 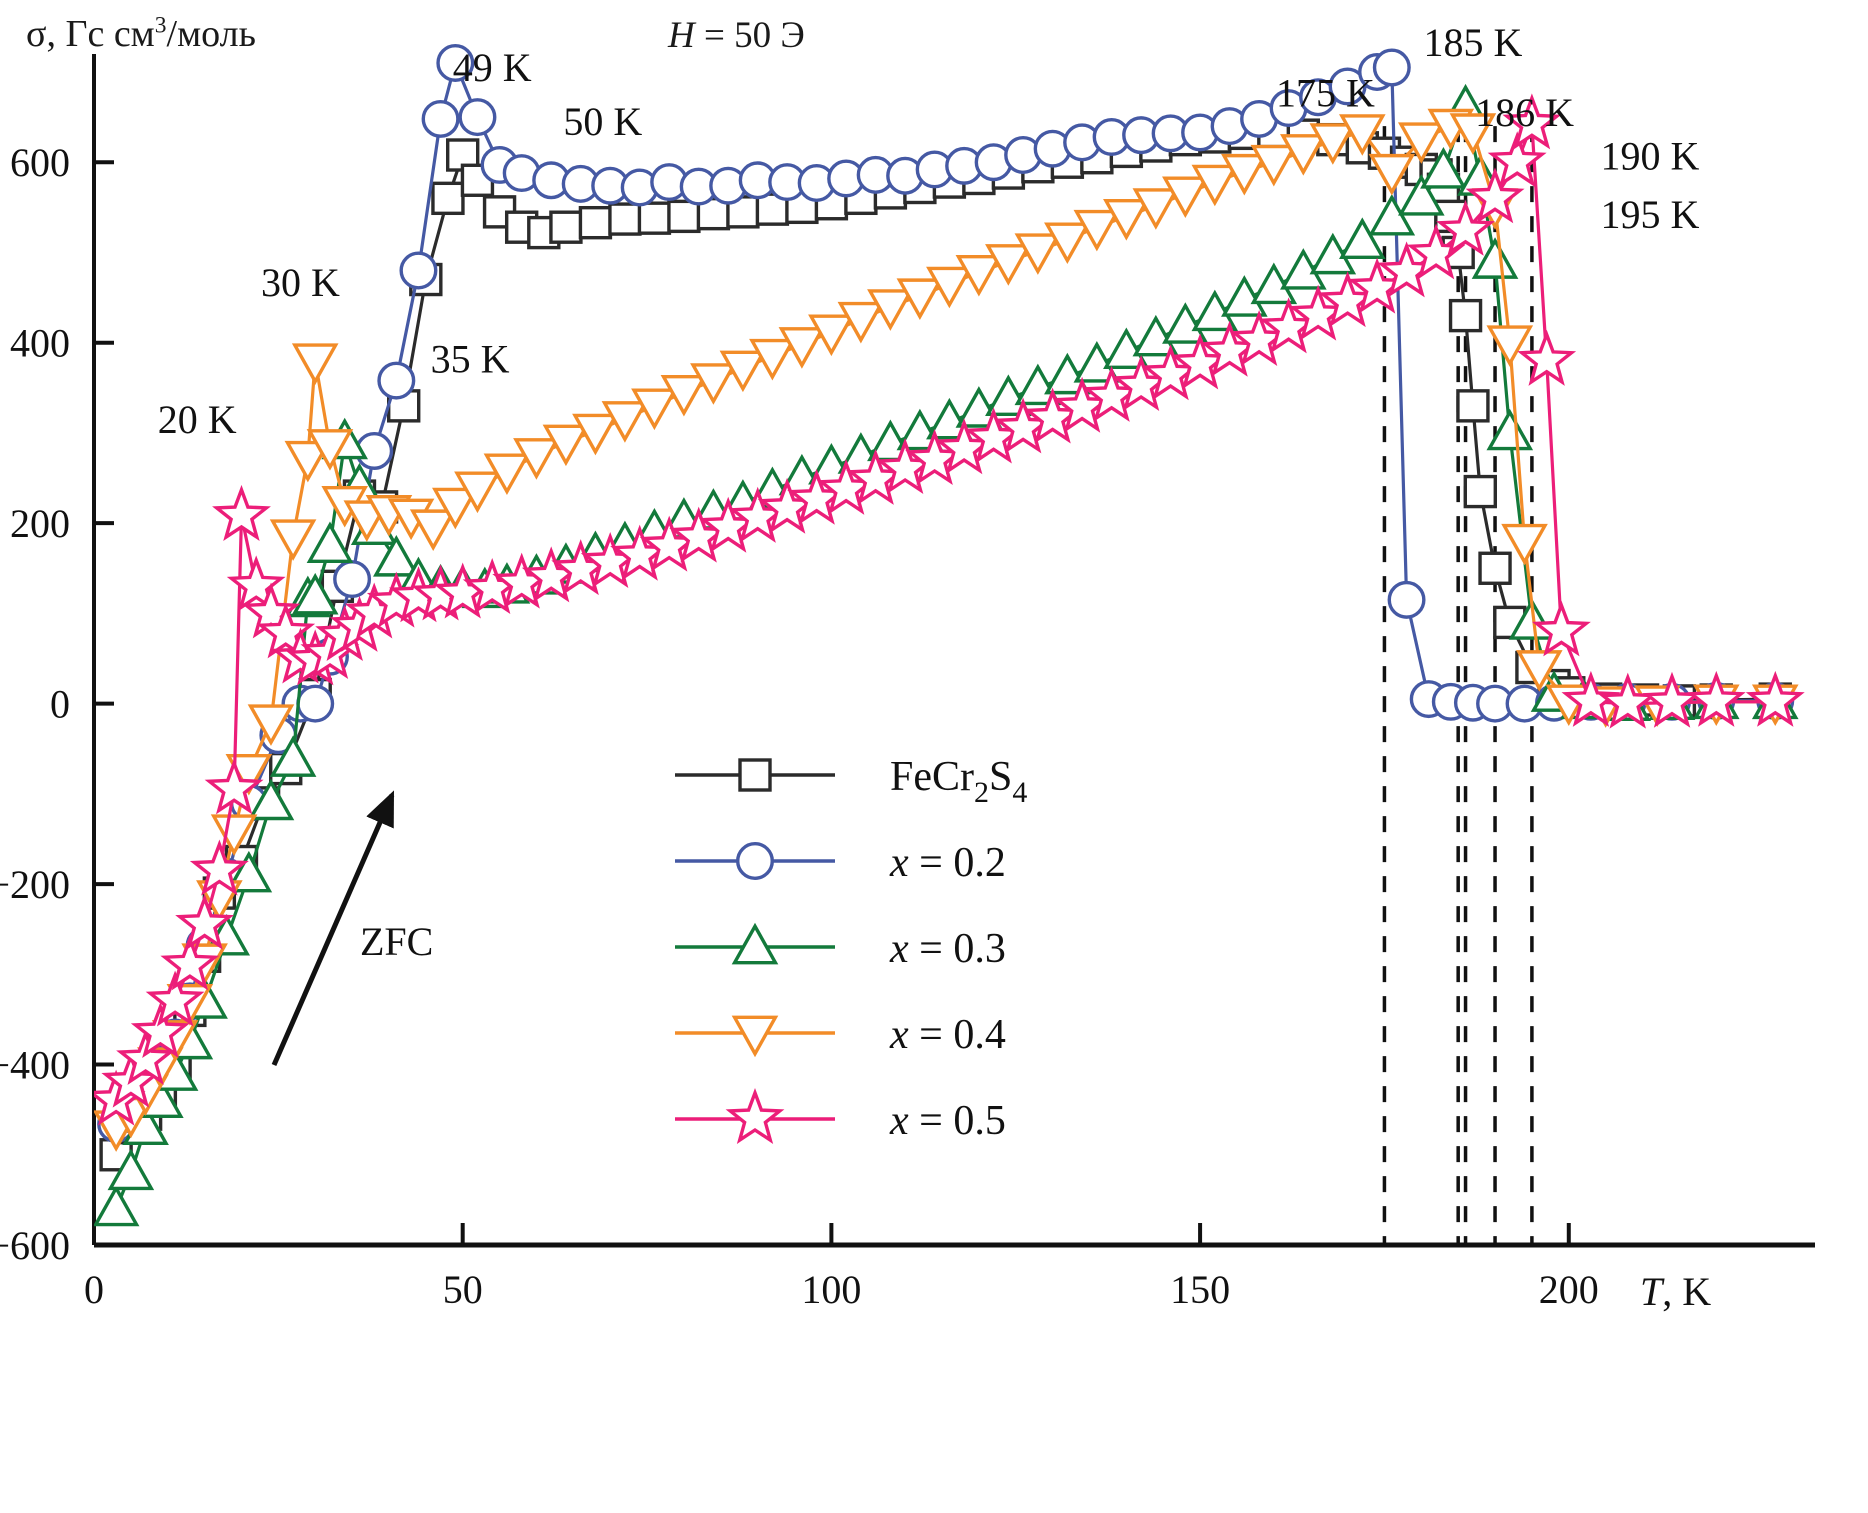 I want to click on annotation-50-k: 50 K, so click(x=602, y=121).